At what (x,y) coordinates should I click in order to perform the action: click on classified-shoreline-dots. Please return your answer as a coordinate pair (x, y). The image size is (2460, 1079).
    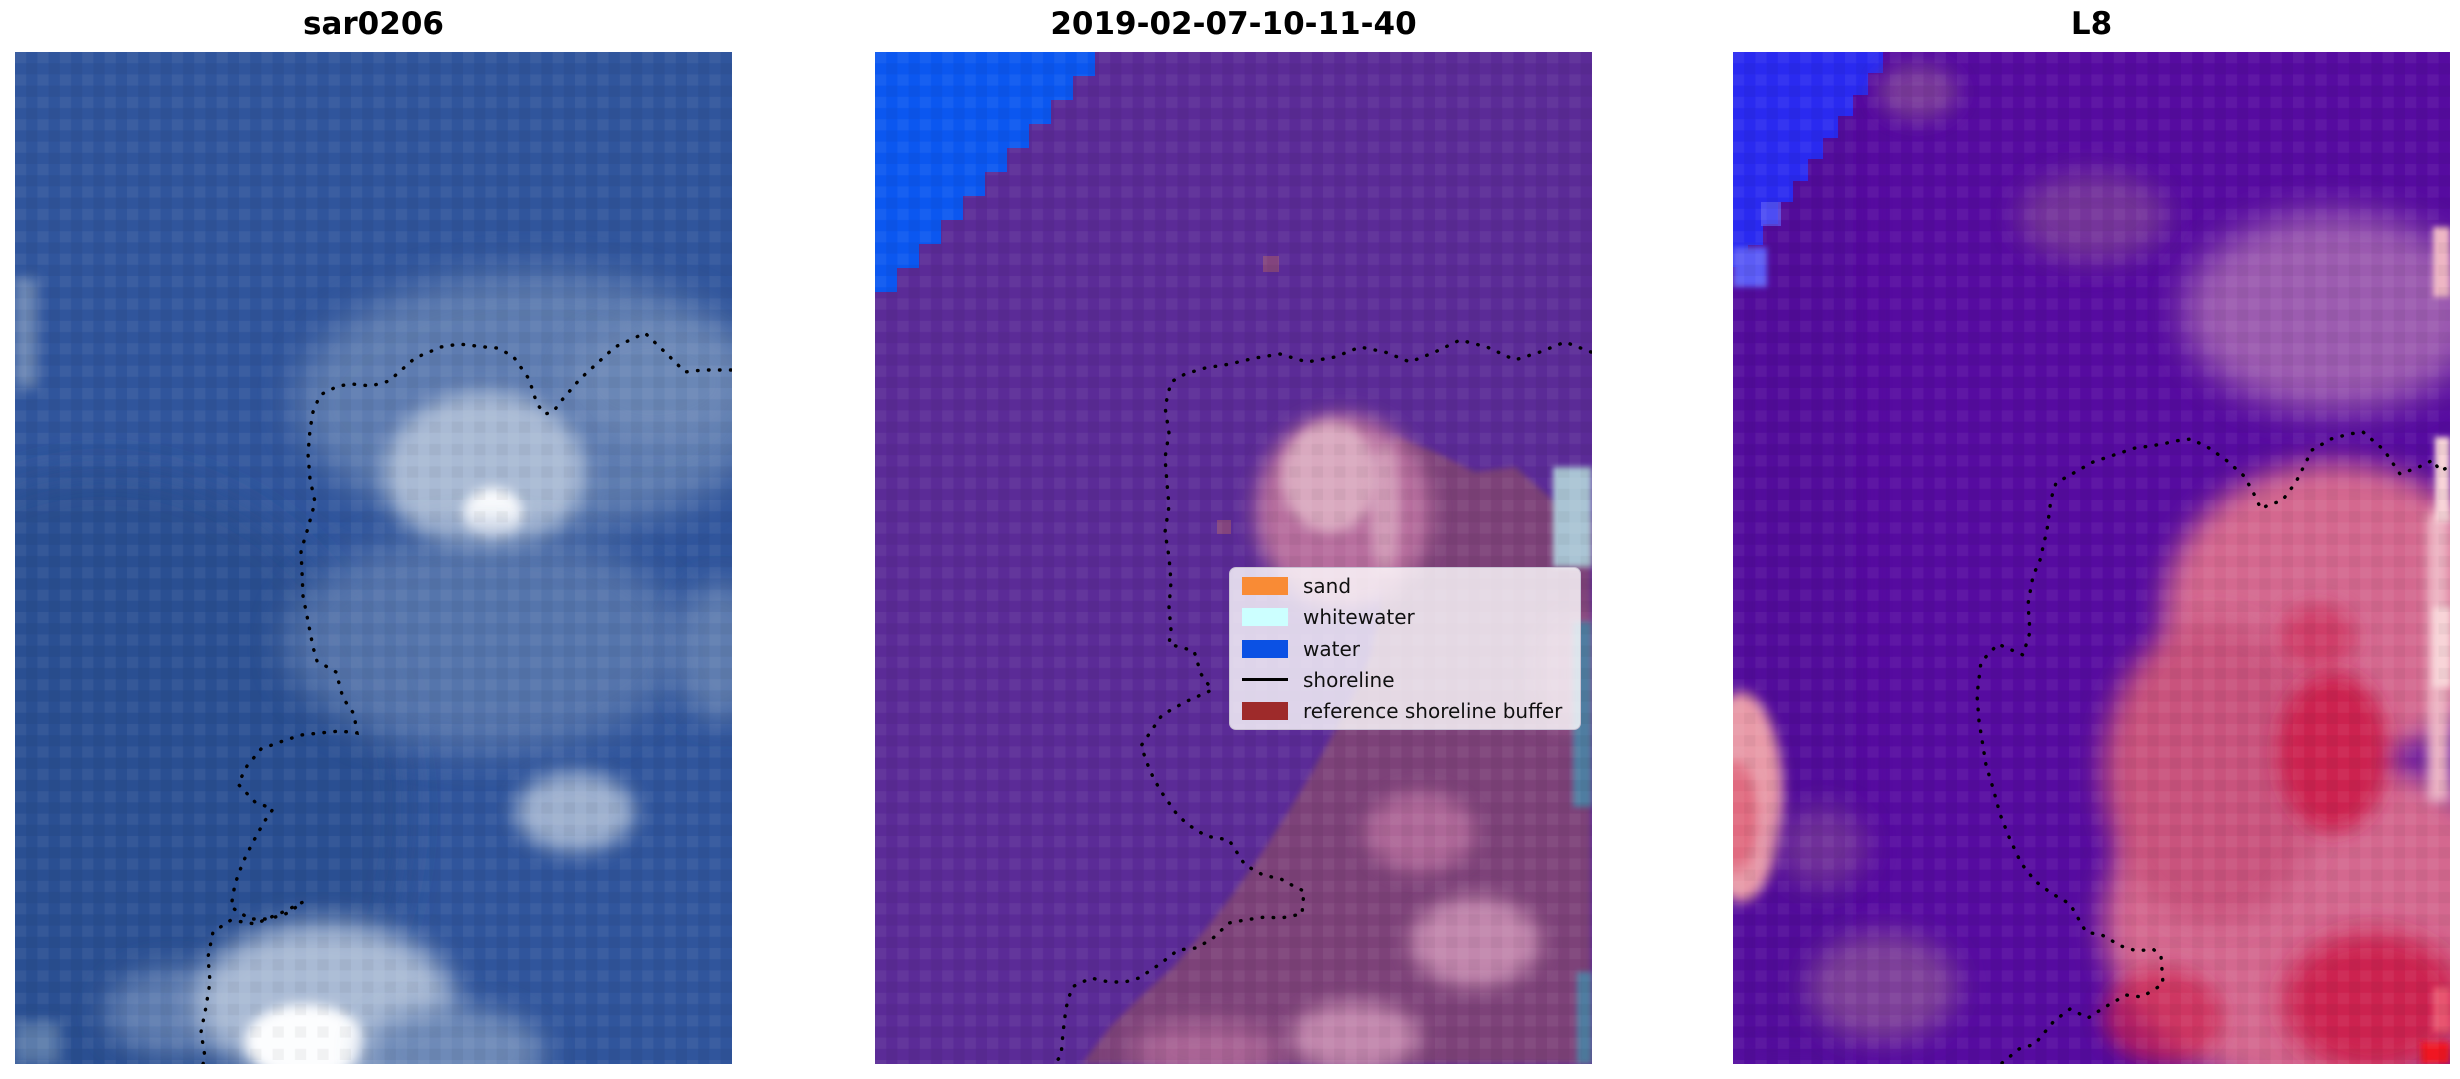
    Looking at the image, I should click on (1322, 701).